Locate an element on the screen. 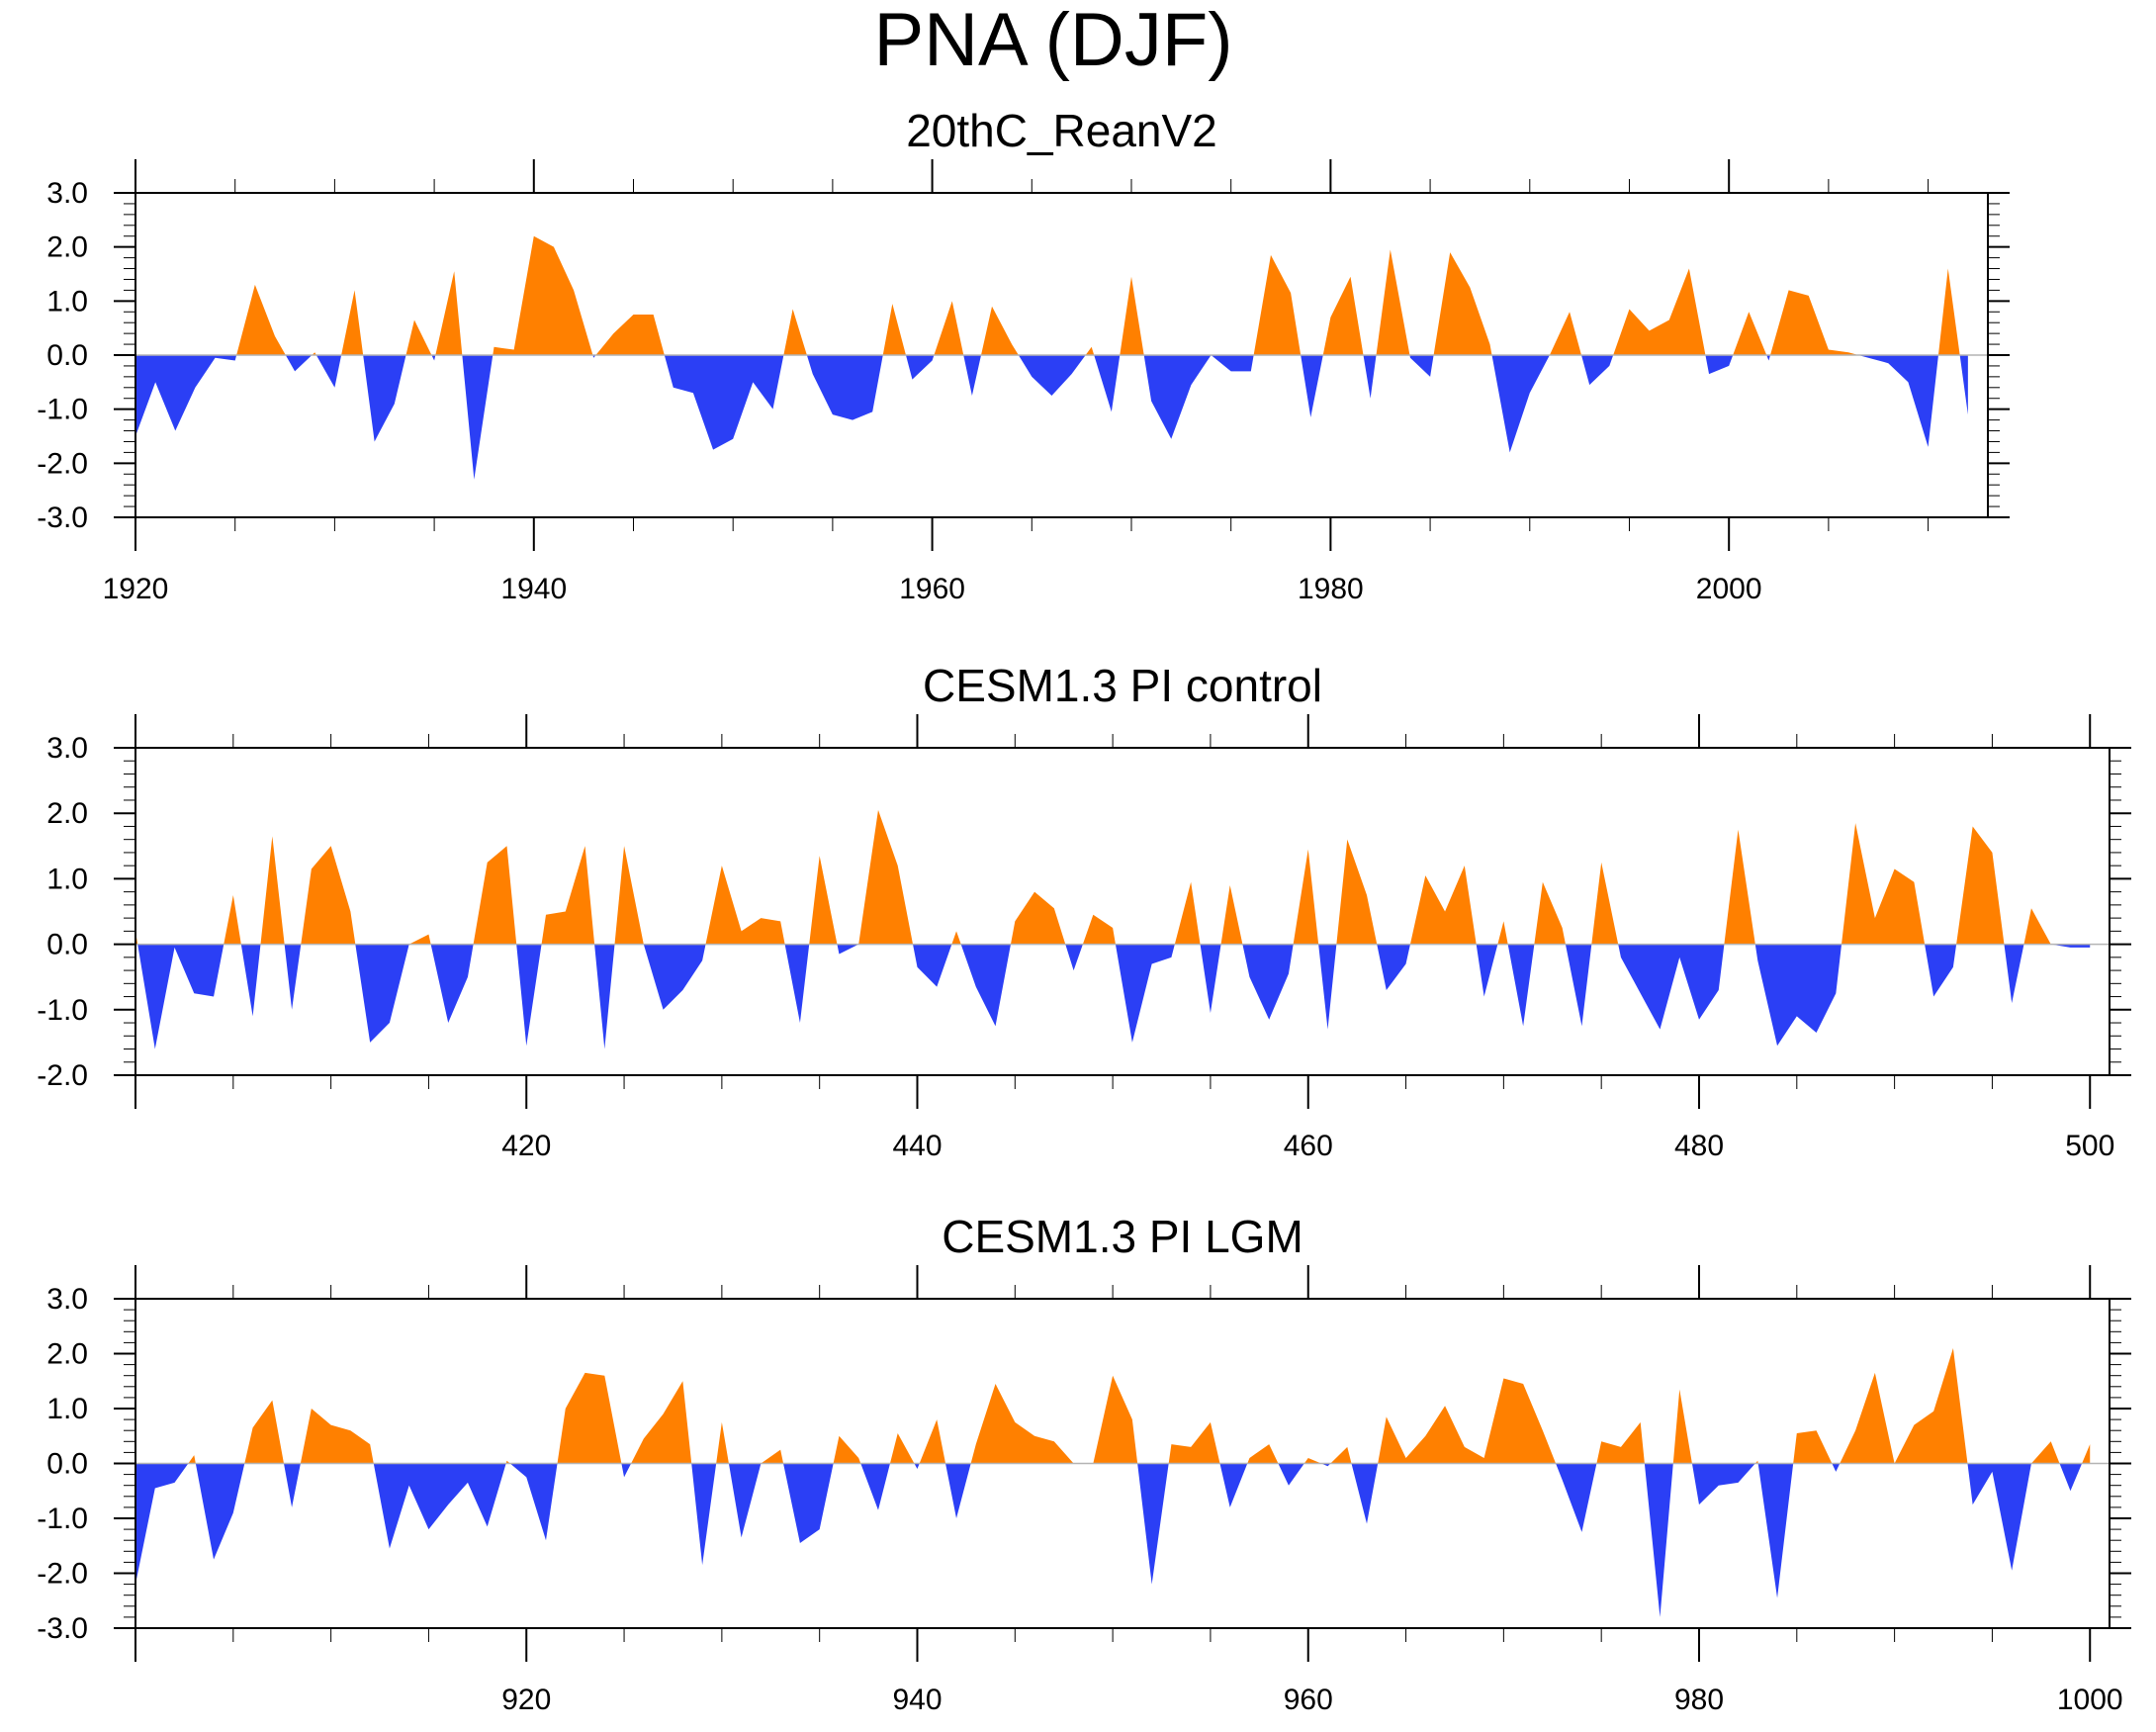  x-tick-label: 960 is located at coordinates (1308, 1700).